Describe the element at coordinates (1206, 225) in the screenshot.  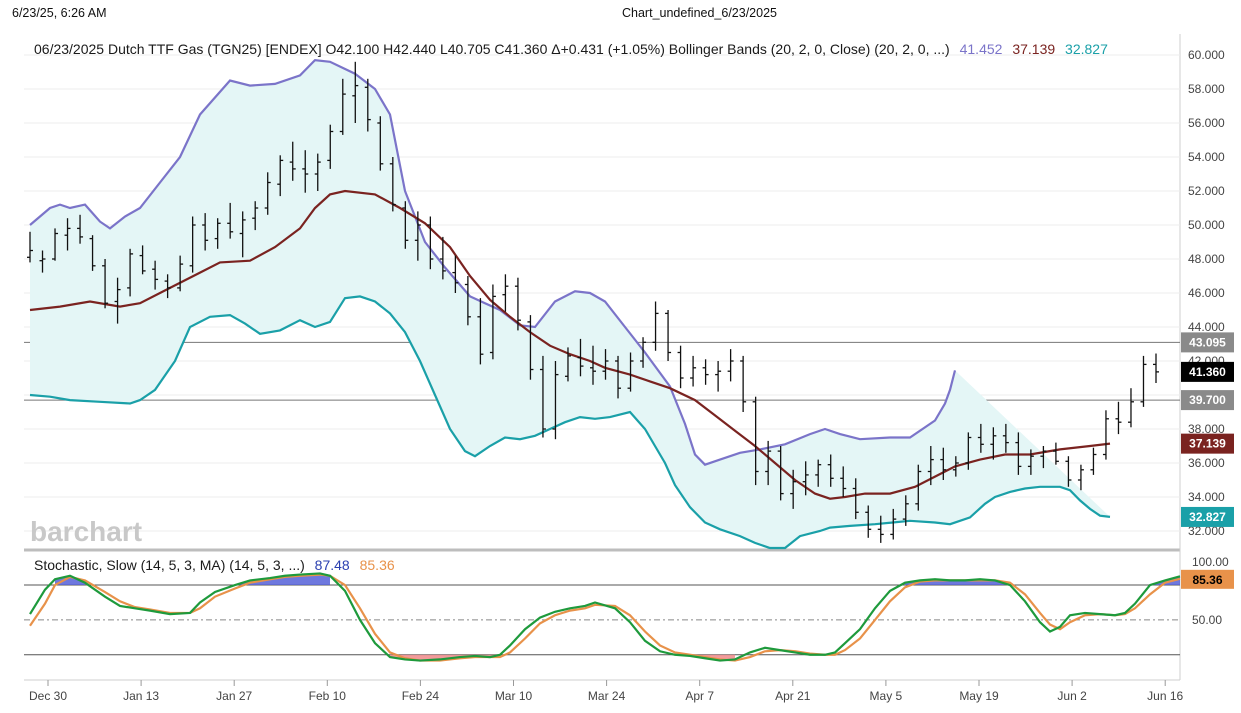
I see `price-y-tick-label: 50.000` at that location.